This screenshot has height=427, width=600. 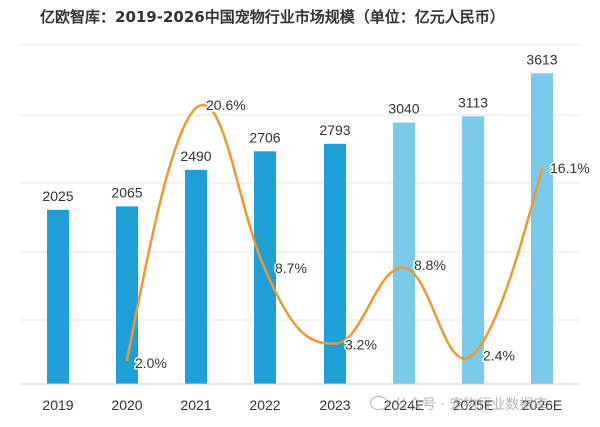 What do you see at coordinates (473, 102) in the screenshot?
I see `bar-value-label-2025E: 3113` at bounding box center [473, 102].